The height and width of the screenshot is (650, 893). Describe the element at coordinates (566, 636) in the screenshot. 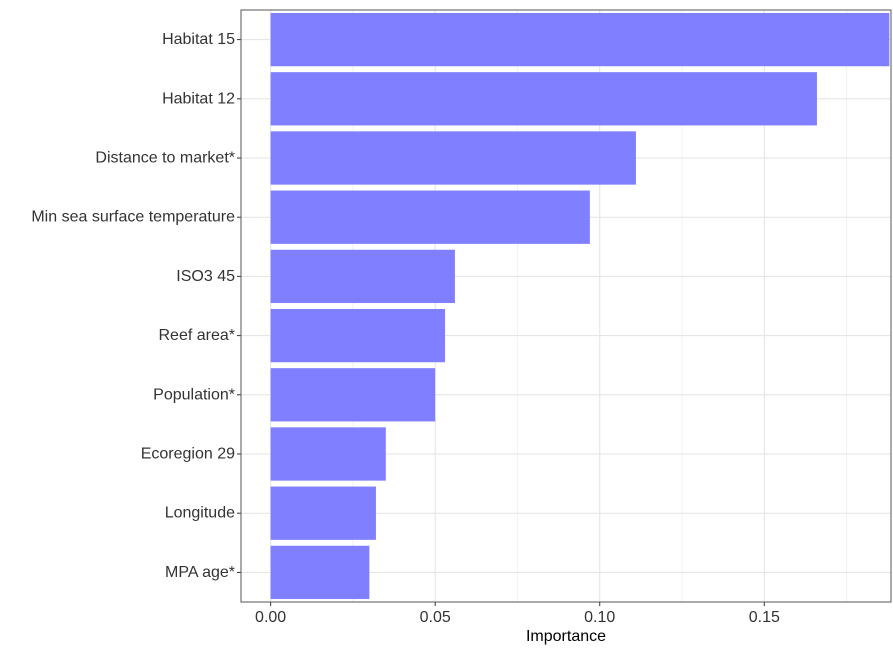

I see `x-axis-title: Importance` at that location.